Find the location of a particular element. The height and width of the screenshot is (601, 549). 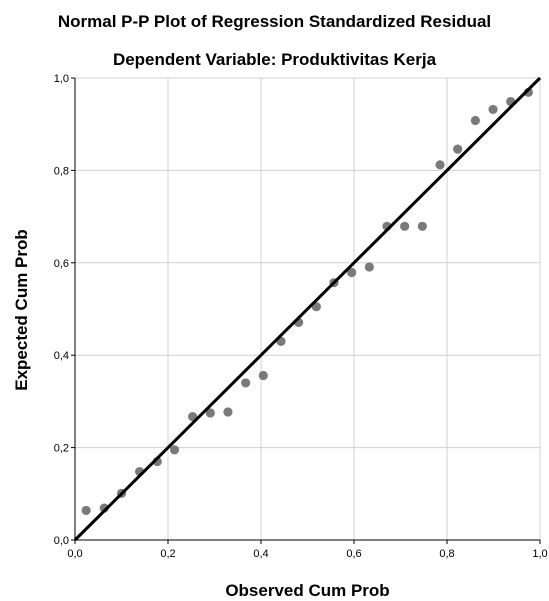

x-tick-label: 0,2 is located at coordinates (167, 554).